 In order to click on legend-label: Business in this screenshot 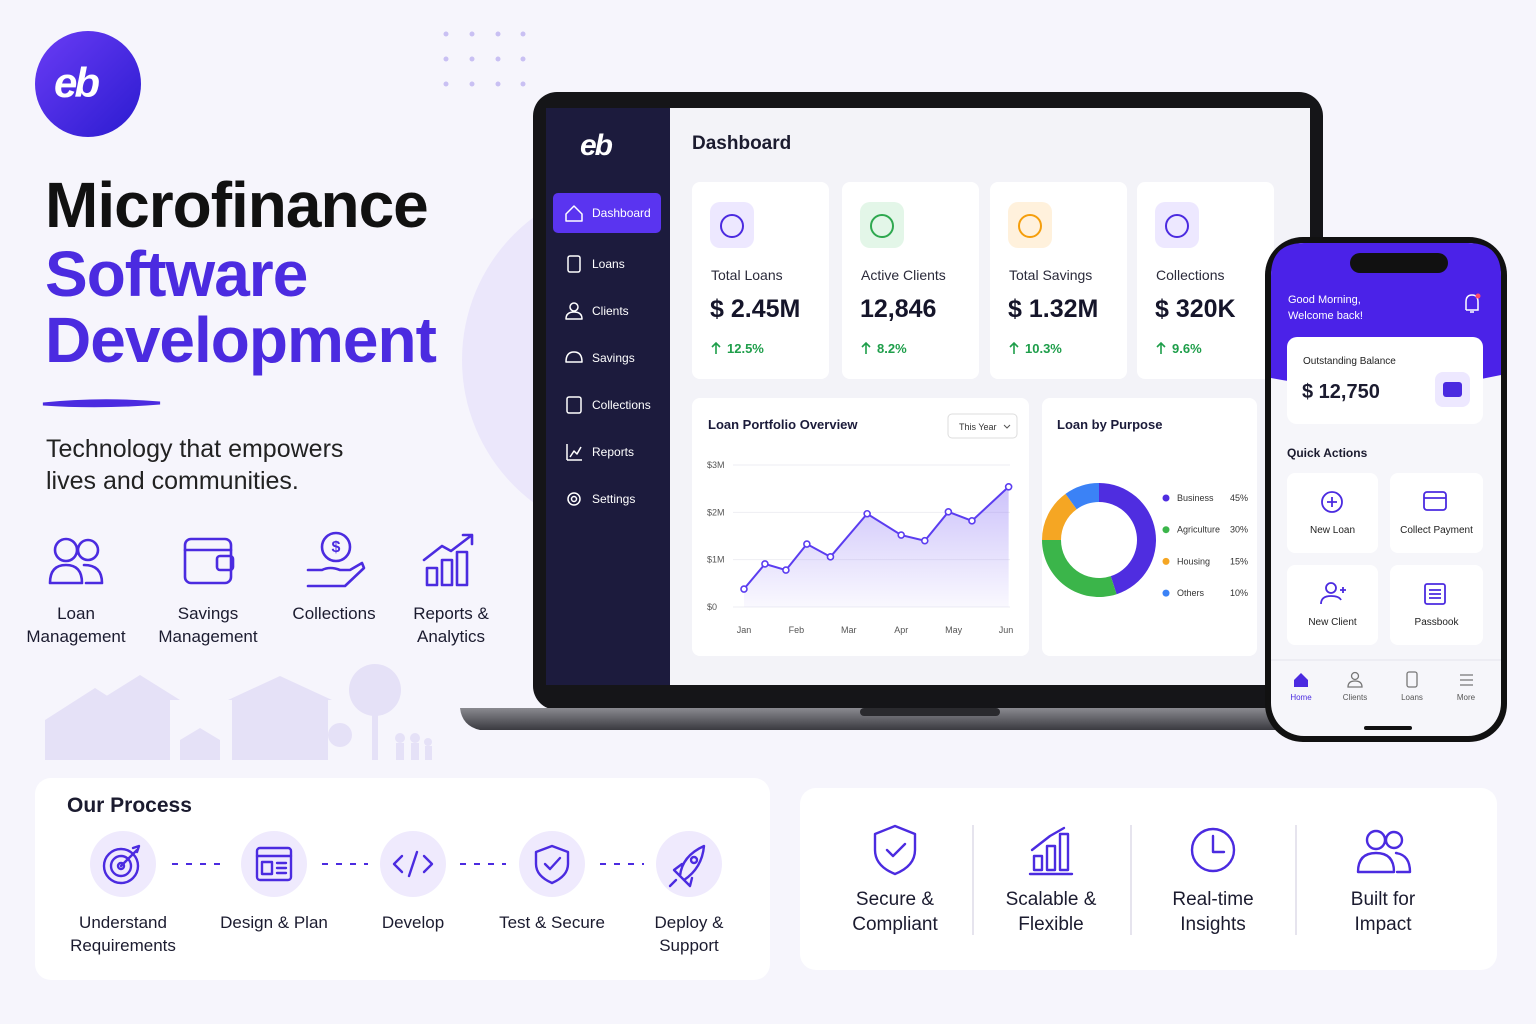, I will do `click(1195, 498)`.